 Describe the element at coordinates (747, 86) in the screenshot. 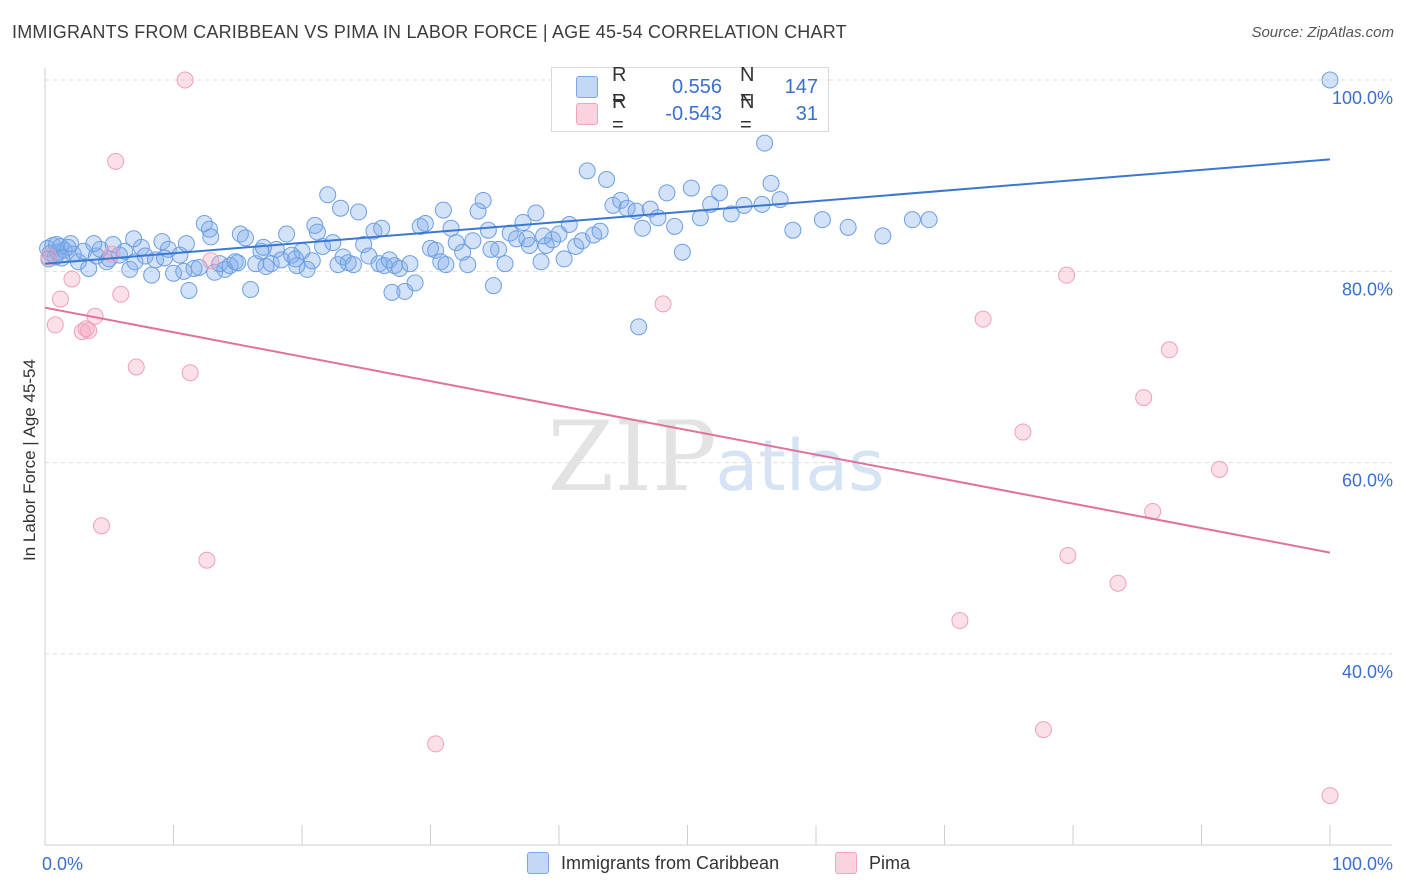

I see `legend-n-label: N =` at that location.